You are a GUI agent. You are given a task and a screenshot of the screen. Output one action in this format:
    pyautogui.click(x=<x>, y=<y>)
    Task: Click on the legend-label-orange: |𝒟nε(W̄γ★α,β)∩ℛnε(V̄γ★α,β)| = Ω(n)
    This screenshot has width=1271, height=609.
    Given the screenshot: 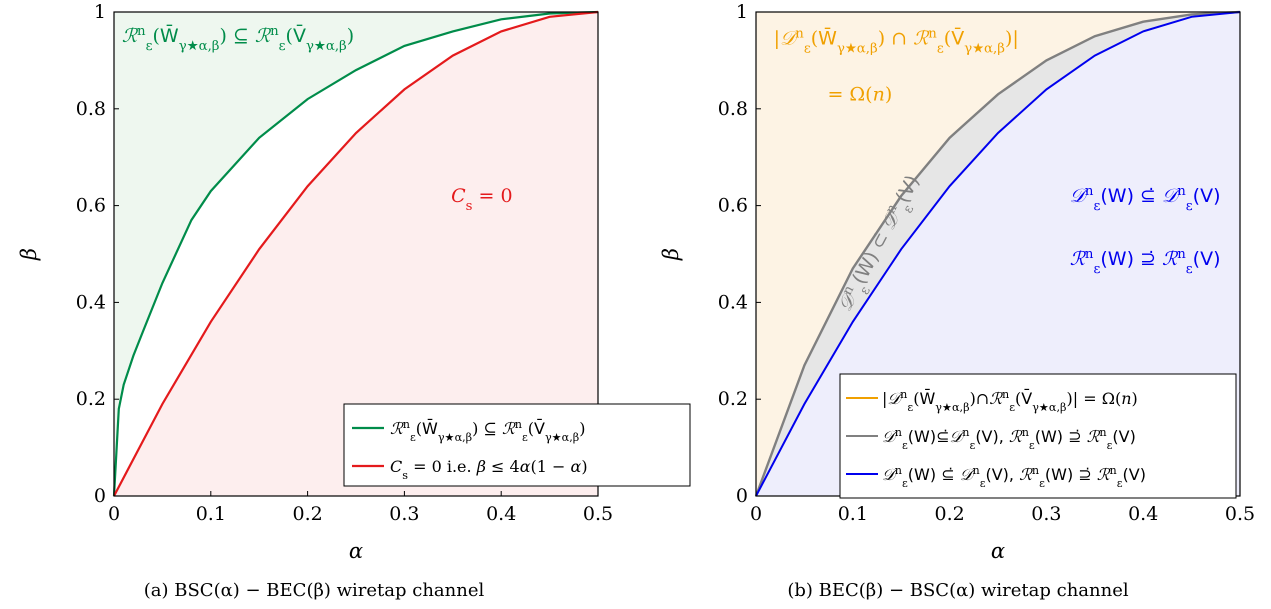 What is the action you would take?
    pyautogui.click(x=1010, y=401)
    